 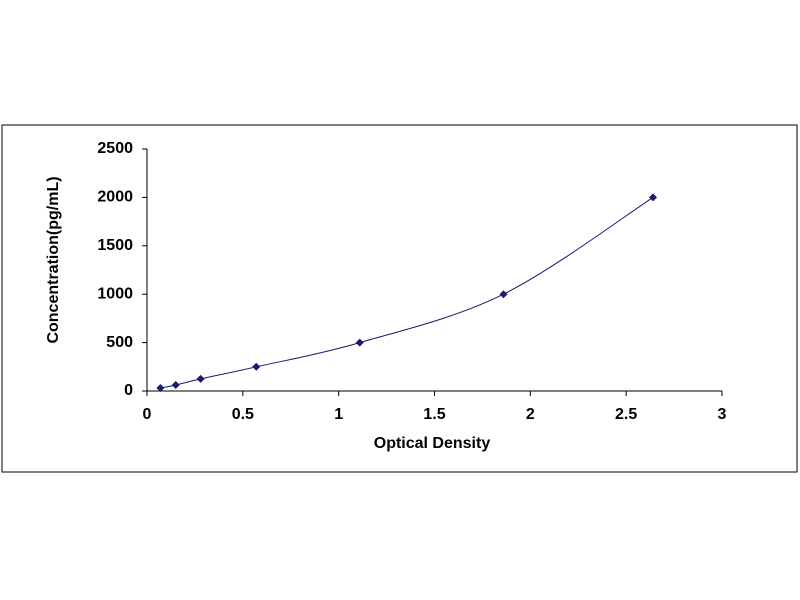 I want to click on x-axis-label: Optical Density, so click(x=432, y=443).